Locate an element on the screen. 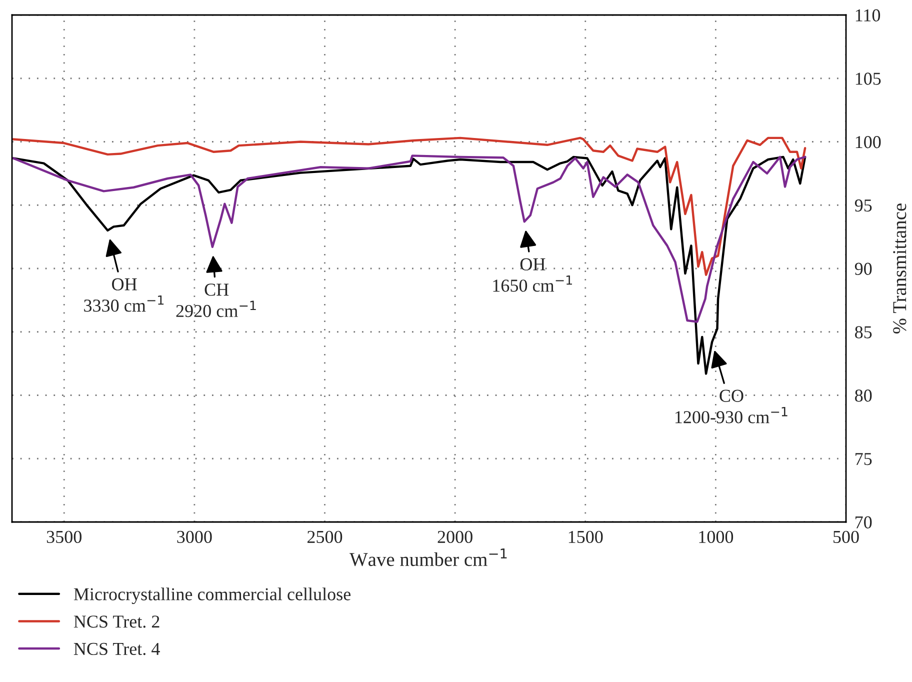  y-axis-title: % Transmittance is located at coordinates (899, 269).